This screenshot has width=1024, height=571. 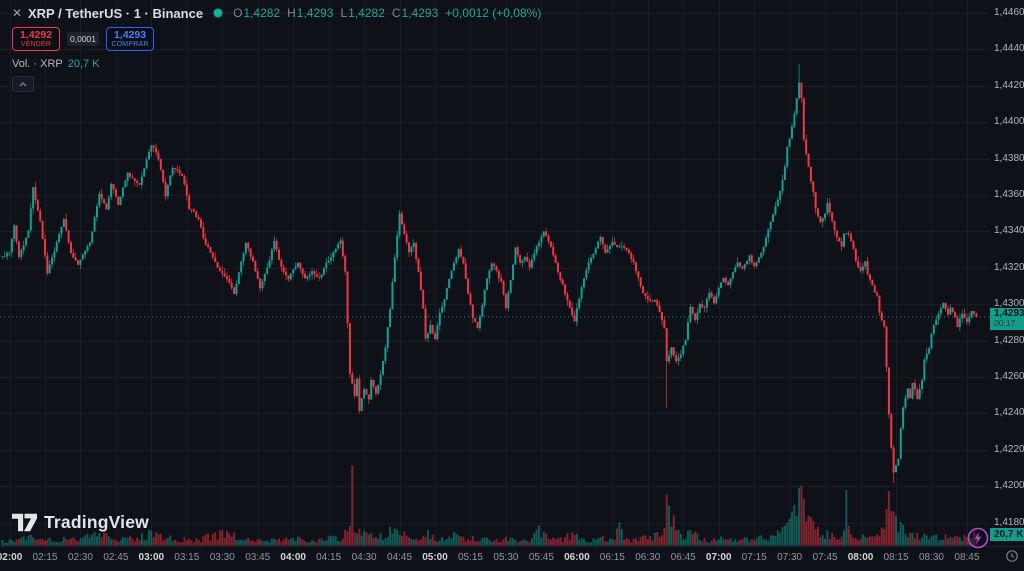 What do you see at coordinates (1009, 12) in the screenshot?
I see `price-tick-label: 1,4460` at bounding box center [1009, 12].